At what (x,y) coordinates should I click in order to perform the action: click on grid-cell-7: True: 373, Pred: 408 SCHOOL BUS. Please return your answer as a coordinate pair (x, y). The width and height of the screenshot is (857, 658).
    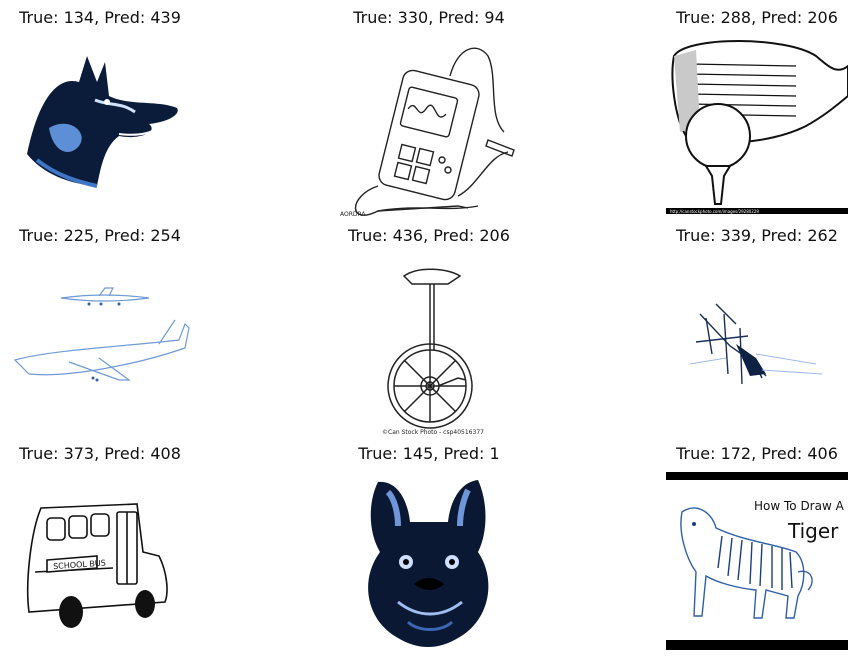
    Looking at the image, I should click on (100, 549).